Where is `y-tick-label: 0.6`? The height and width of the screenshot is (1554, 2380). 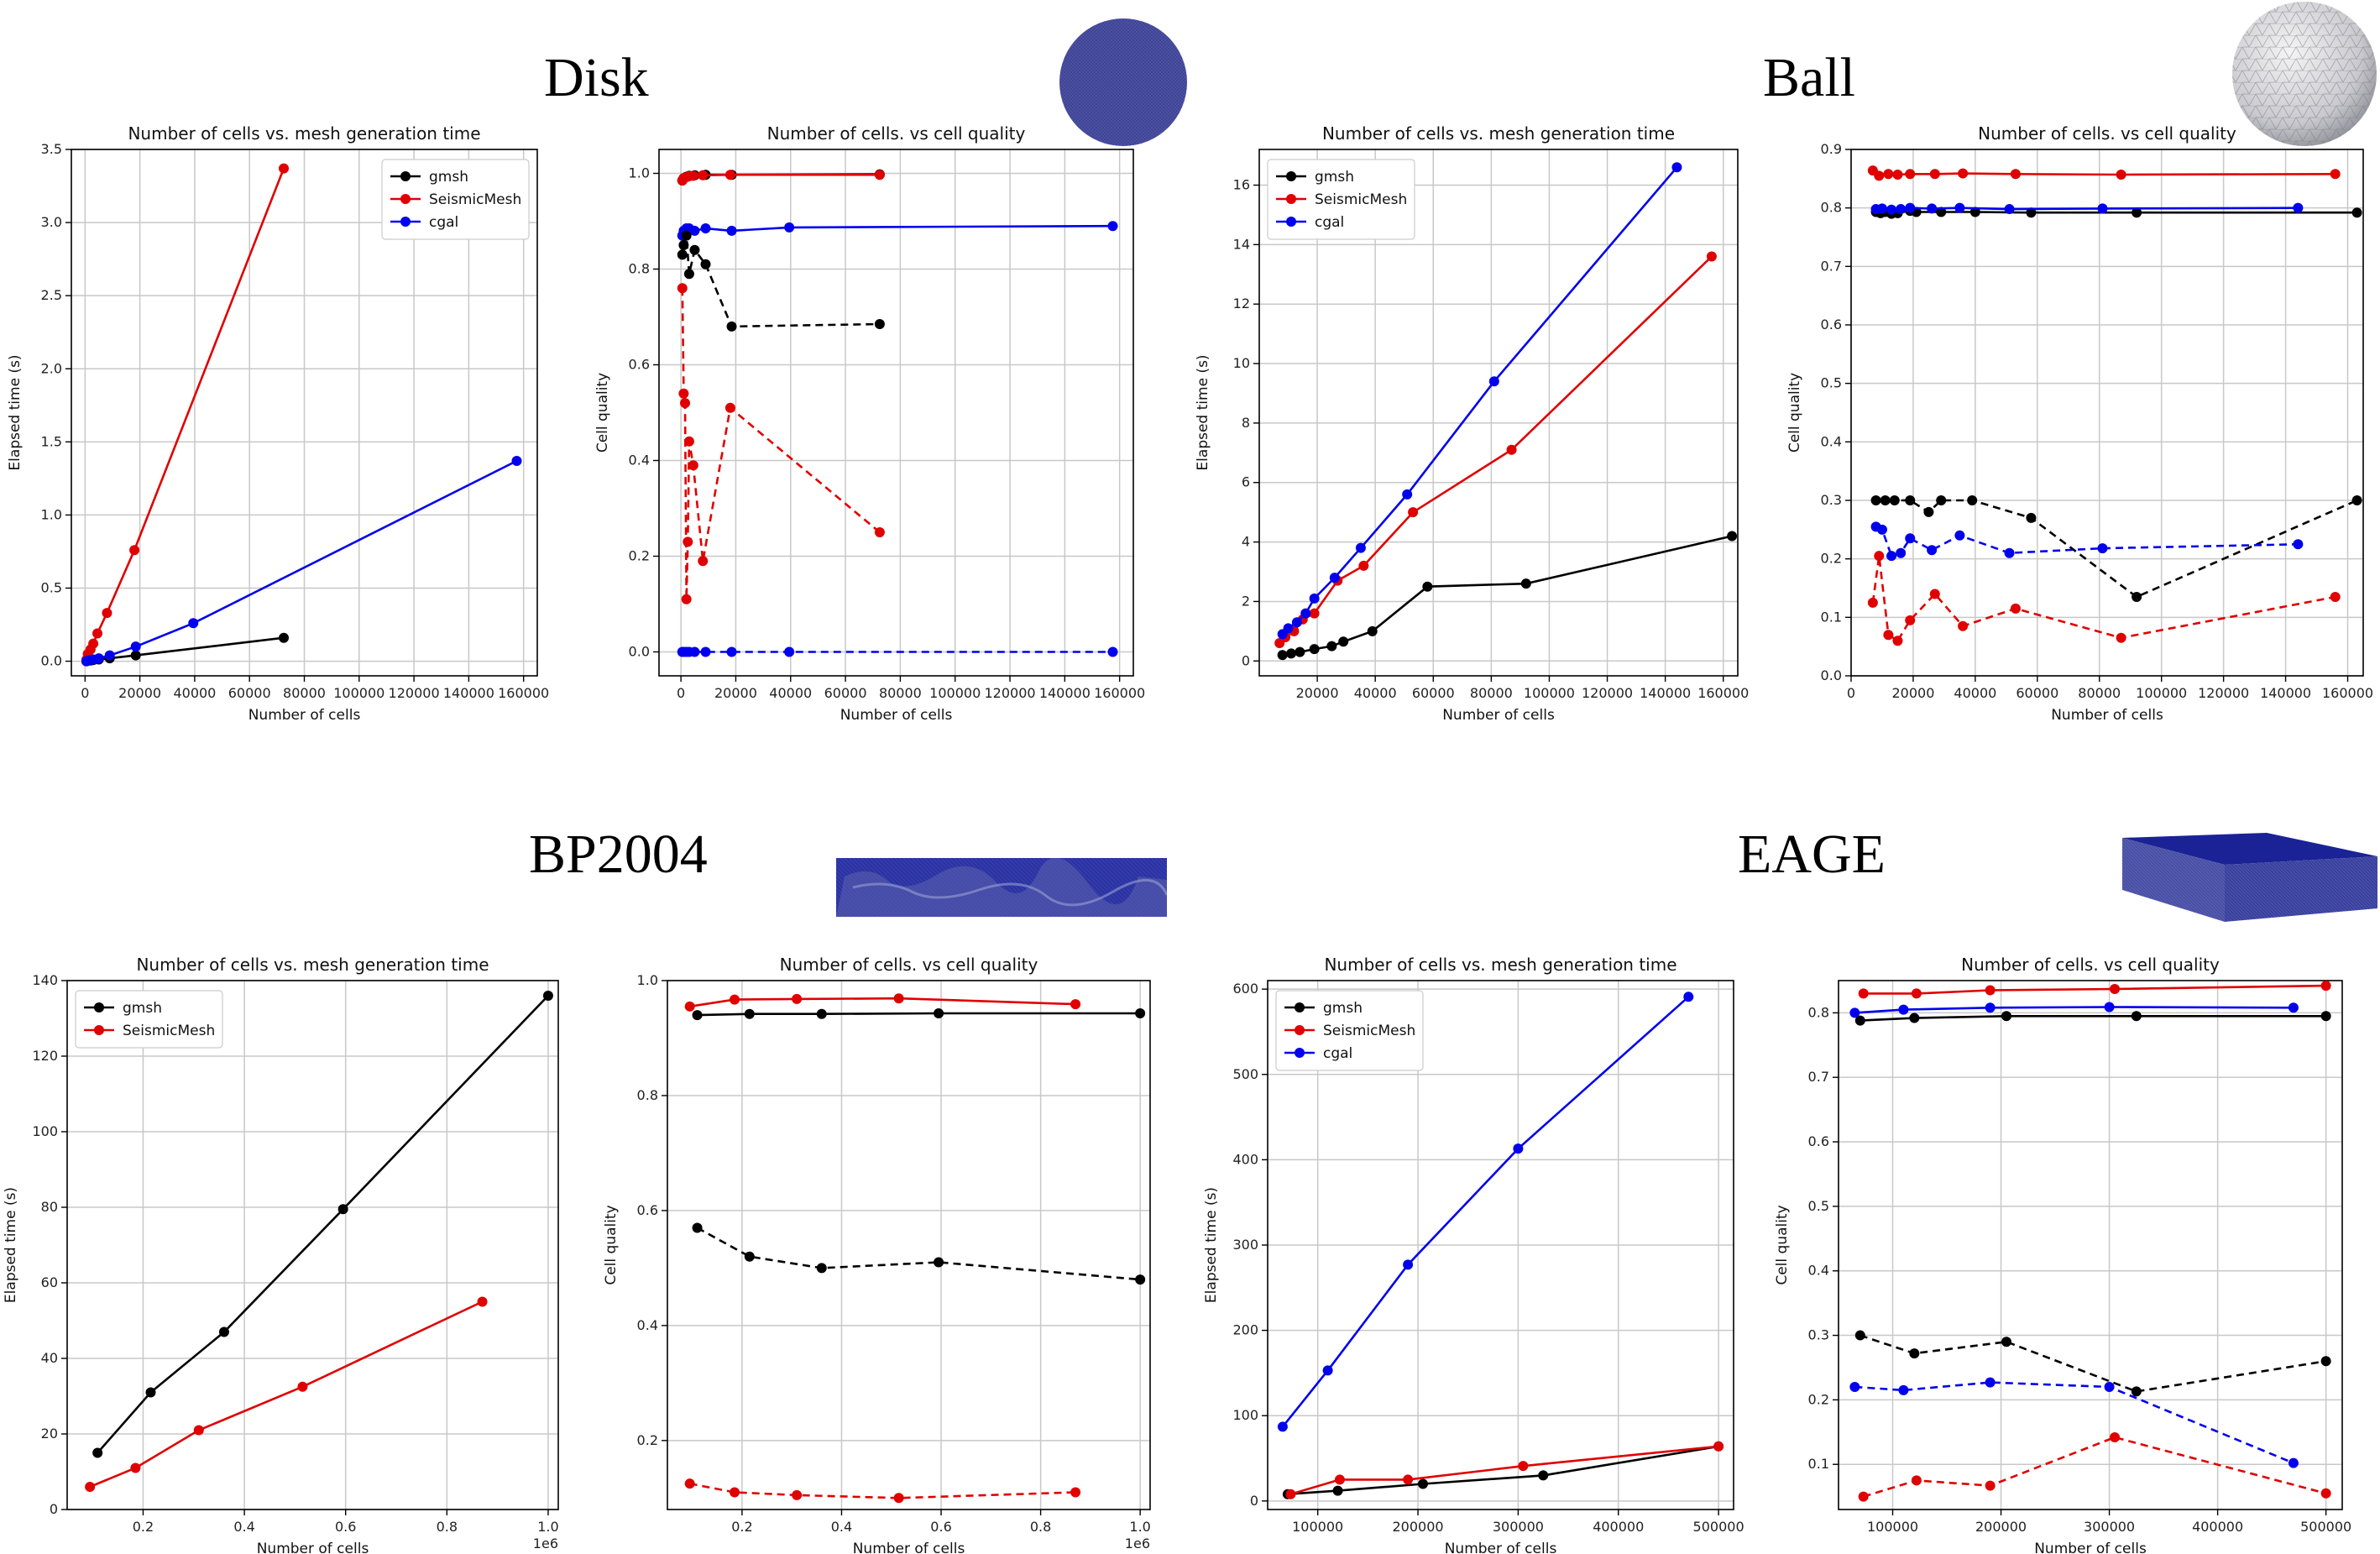
y-tick-label: 0.6 is located at coordinates (639, 365).